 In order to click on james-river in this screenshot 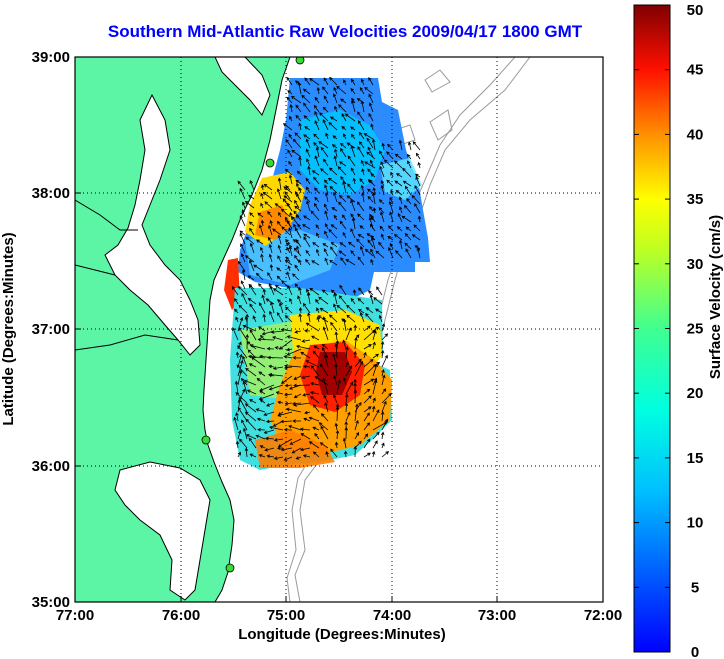, I will do `click(127, 342)`.